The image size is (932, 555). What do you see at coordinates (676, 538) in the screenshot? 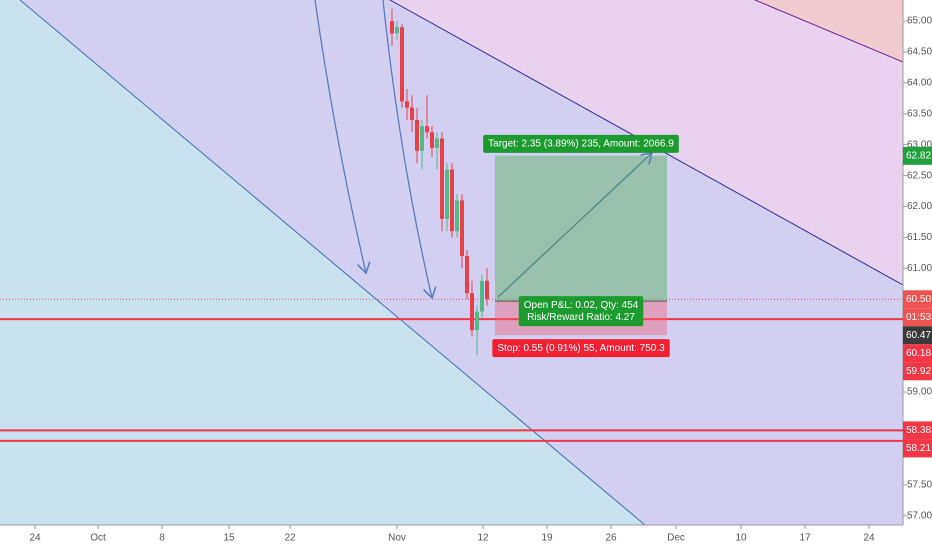
I see `x-tick-label: Dec` at bounding box center [676, 538].